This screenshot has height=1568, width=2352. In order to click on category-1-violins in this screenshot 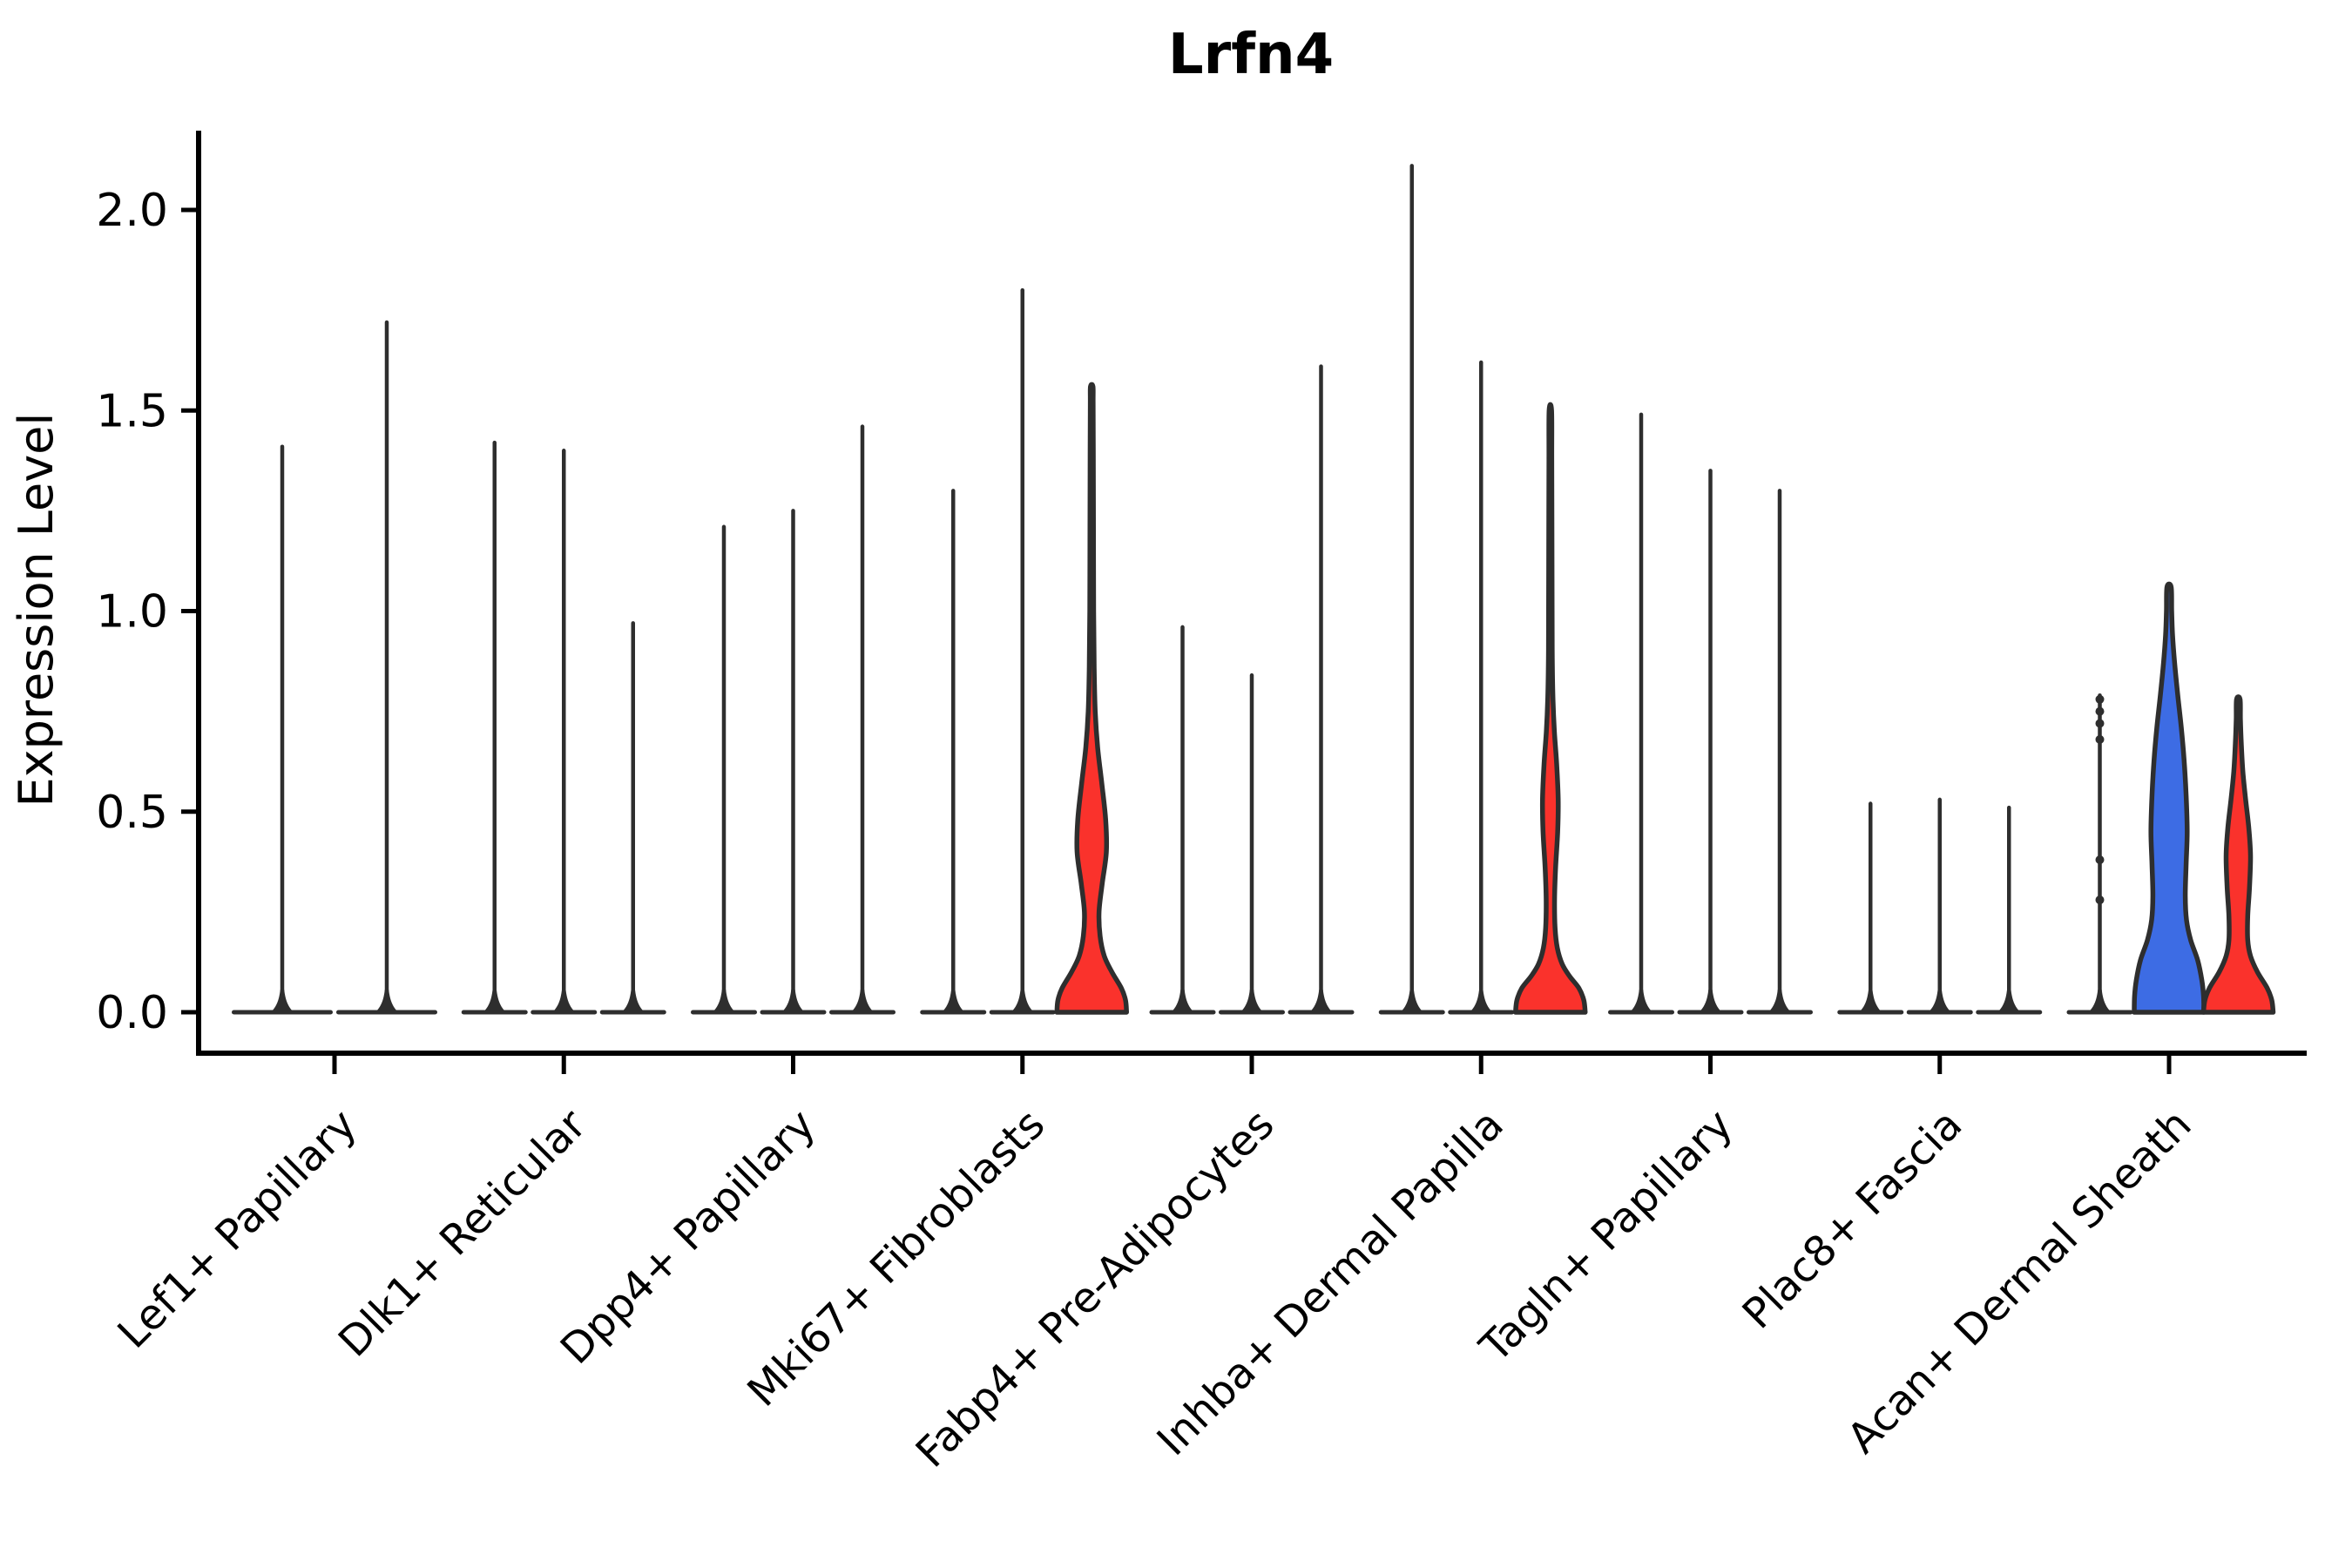, I will do `click(564, 727)`.